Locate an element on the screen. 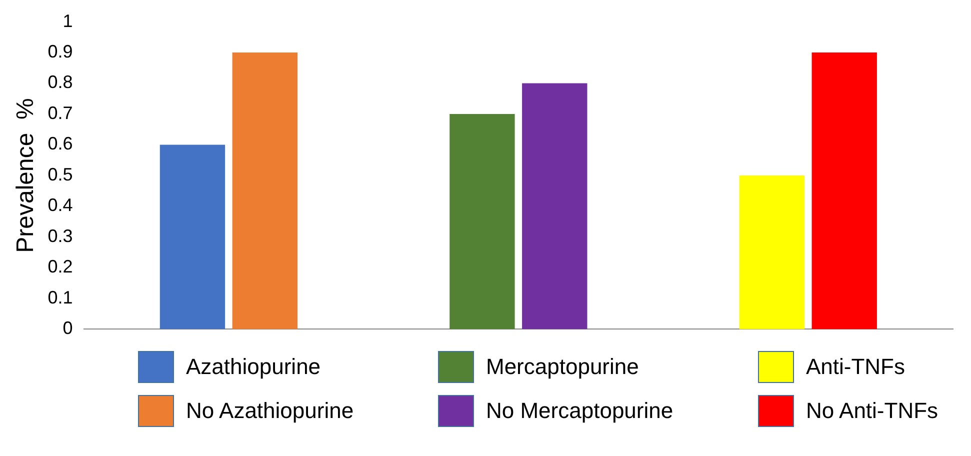  y-tick-label: 0.2 is located at coordinates (60, 266).